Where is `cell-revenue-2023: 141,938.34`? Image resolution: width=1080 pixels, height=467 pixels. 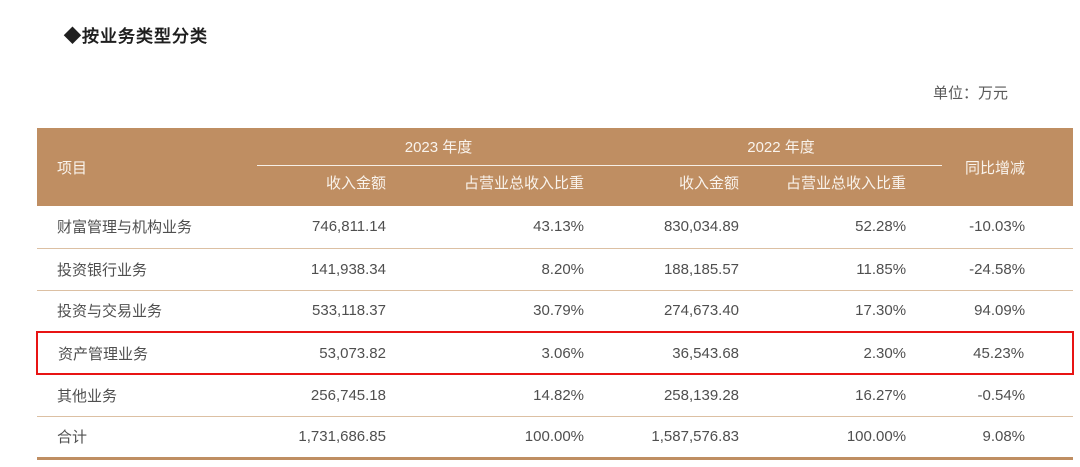 cell-revenue-2023: 141,938.34 is located at coordinates (339, 269).